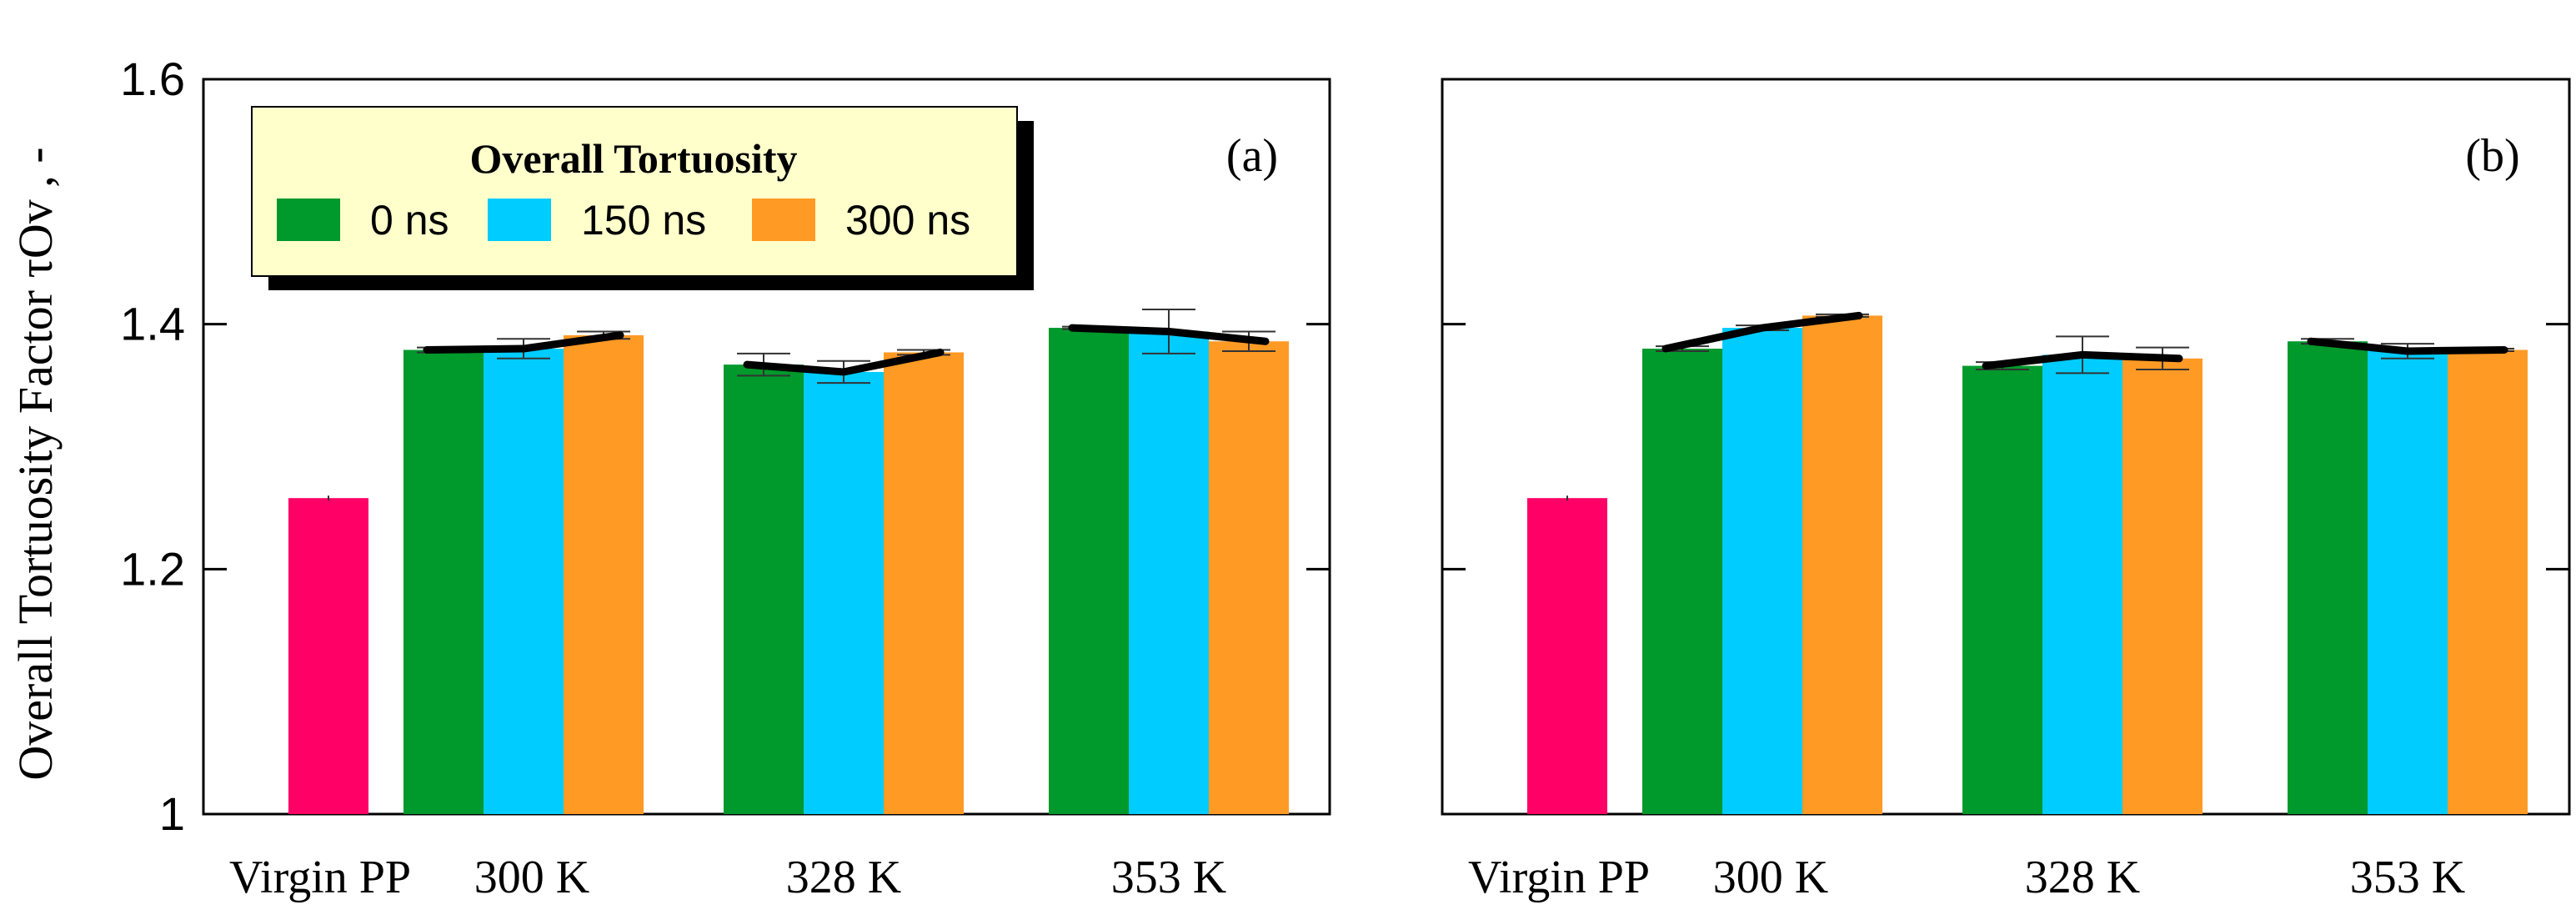 This screenshot has height=915, width=2576. I want to click on legend-label: 150 ns, so click(643, 220).